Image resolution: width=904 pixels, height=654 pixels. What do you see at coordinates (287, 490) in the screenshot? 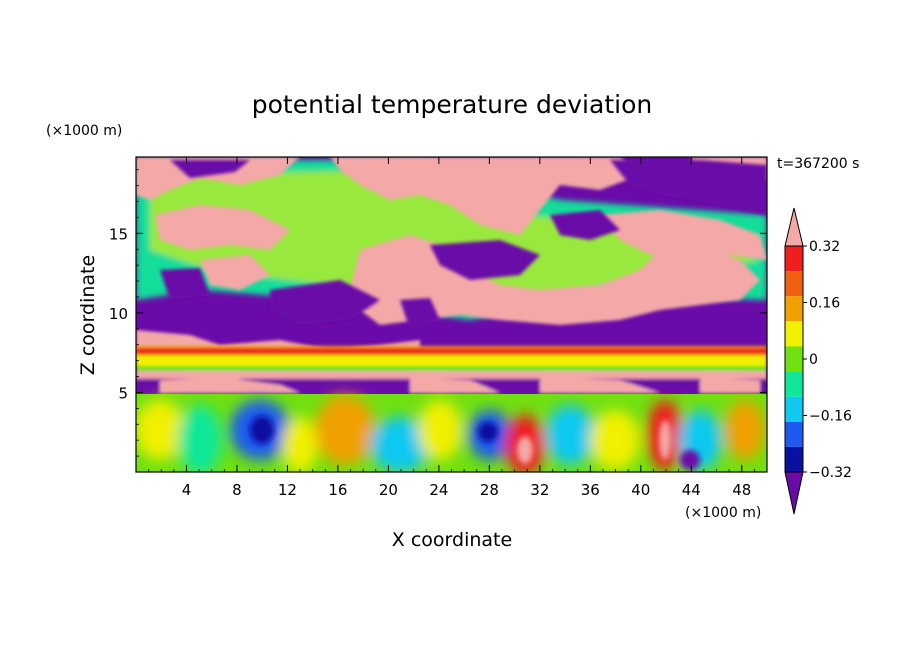
I see `x-tick-label: 12` at bounding box center [287, 490].